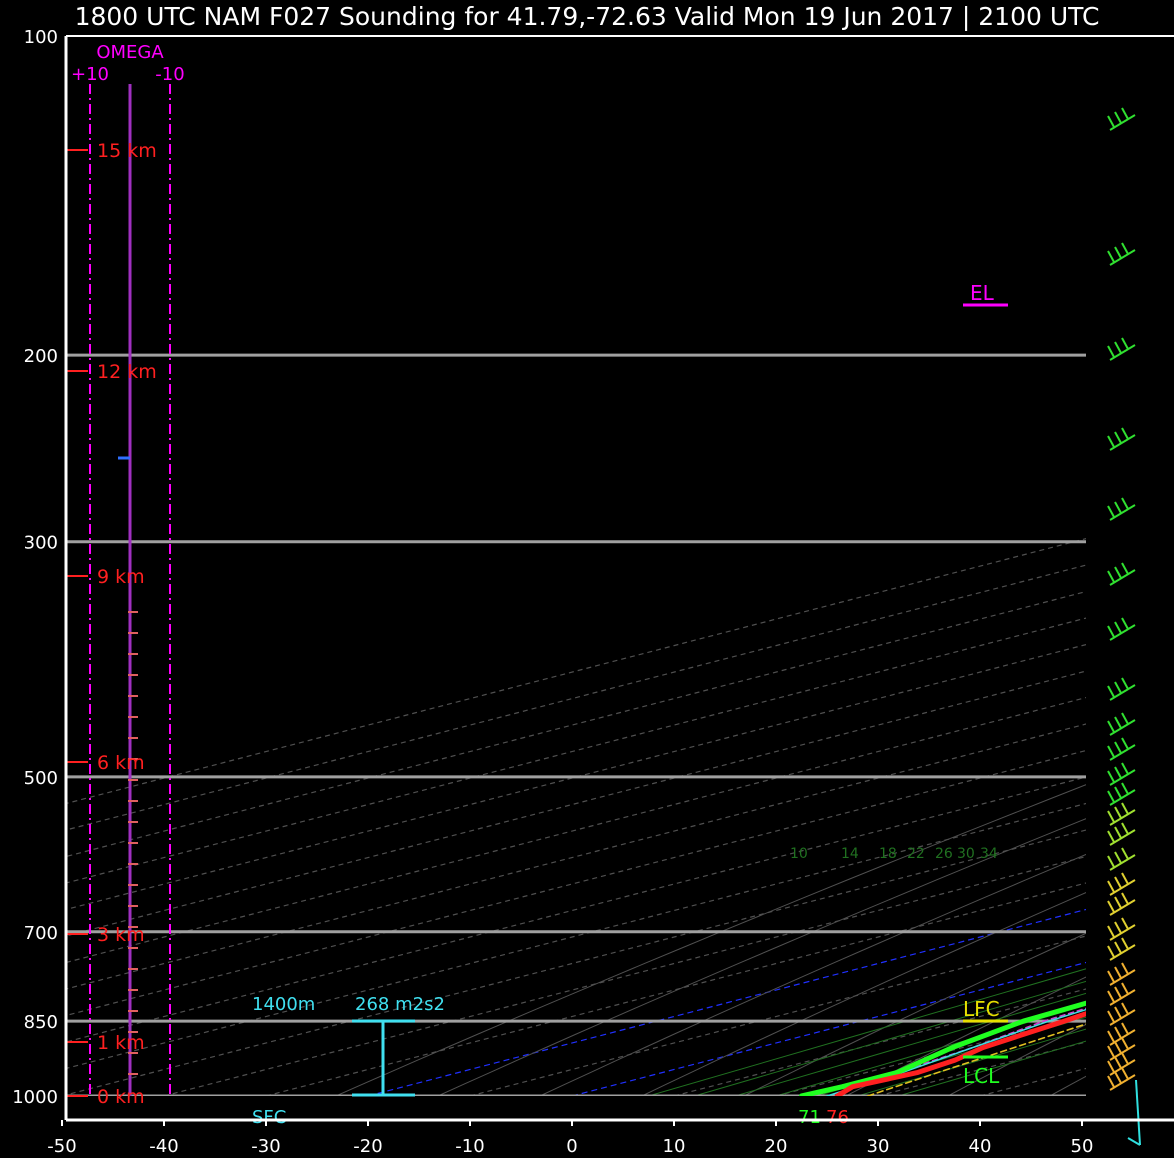 Image resolution: width=1174 pixels, height=1158 pixels. Describe the element at coordinates (799, 854) in the screenshot. I see `mixing-ratio-label: 10` at that location.